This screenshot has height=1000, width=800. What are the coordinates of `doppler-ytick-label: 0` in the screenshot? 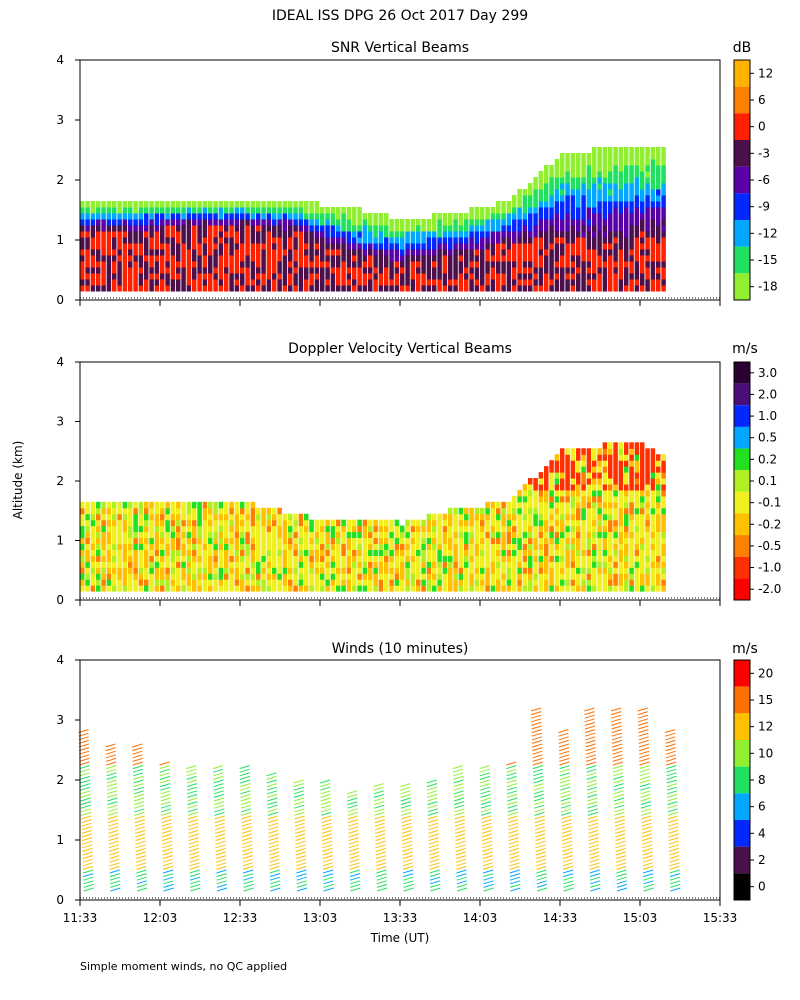 It's located at (60, 600).